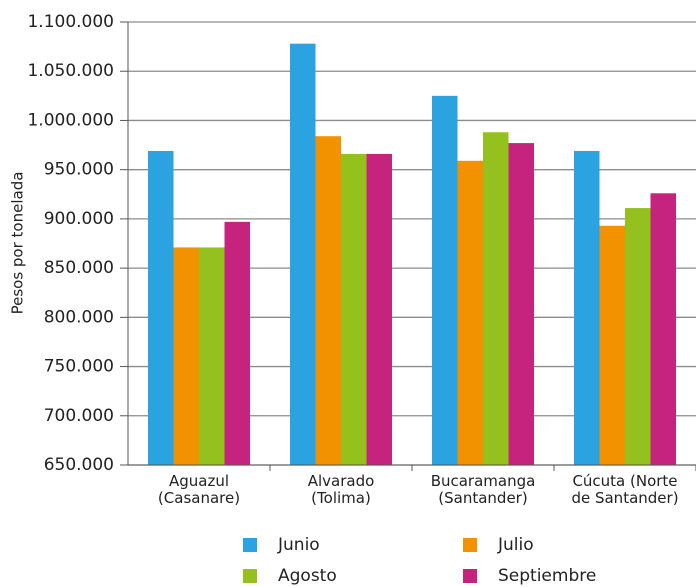 This screenshot has height=587, width=696. Describe the element at coordinates (79, 219) in the screenshot. I see `y-tick-label: 900.000` at that location.